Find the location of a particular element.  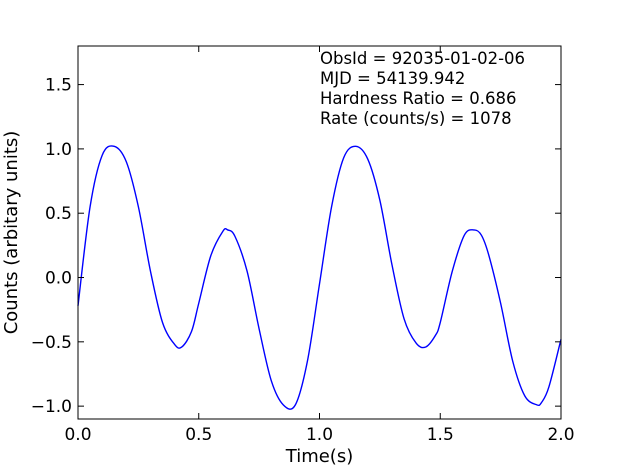

annotation-obsid: ObsId = 92035-01-02-06 is located at coordinates (422, 58).